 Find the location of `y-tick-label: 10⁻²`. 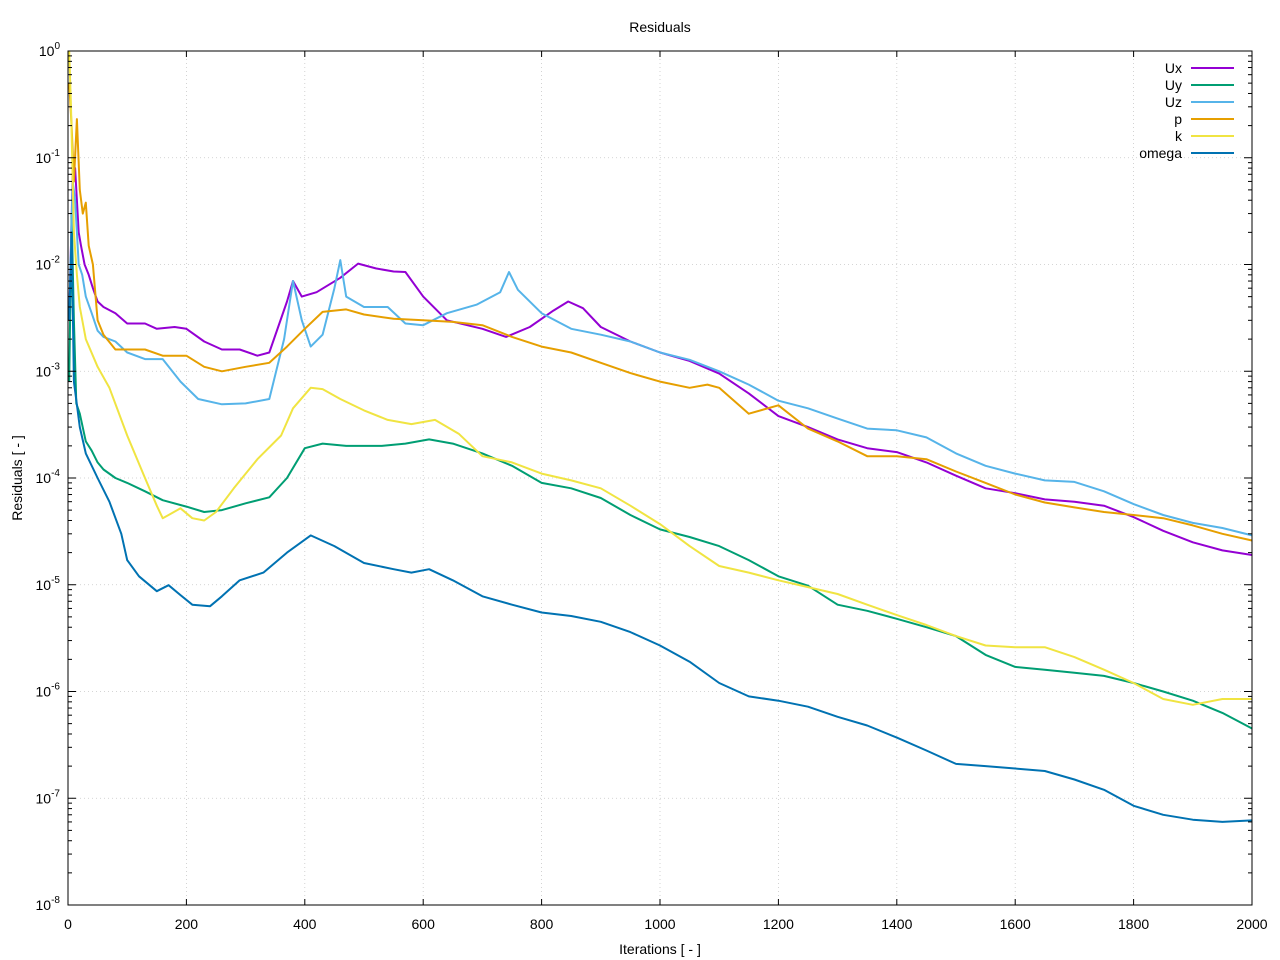

y-tick-label: 10⁻² is located at coordinates (48, 264).